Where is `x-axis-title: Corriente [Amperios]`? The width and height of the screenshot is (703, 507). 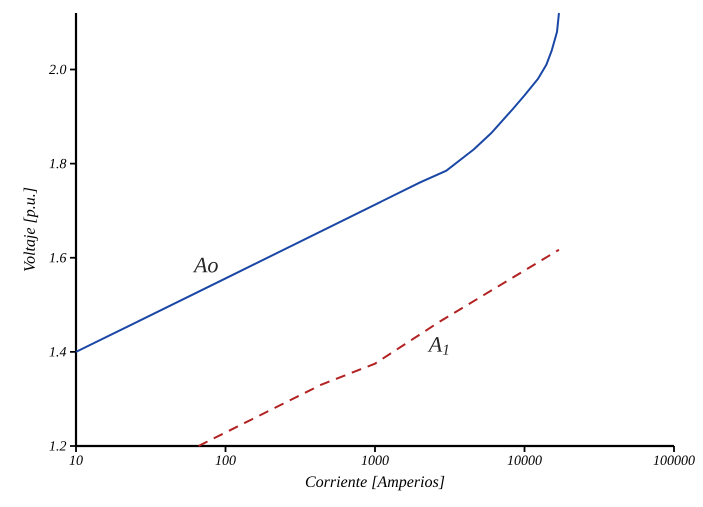 x-axis-title: Corriente [Amperios] is located at coordinates (375, 483).